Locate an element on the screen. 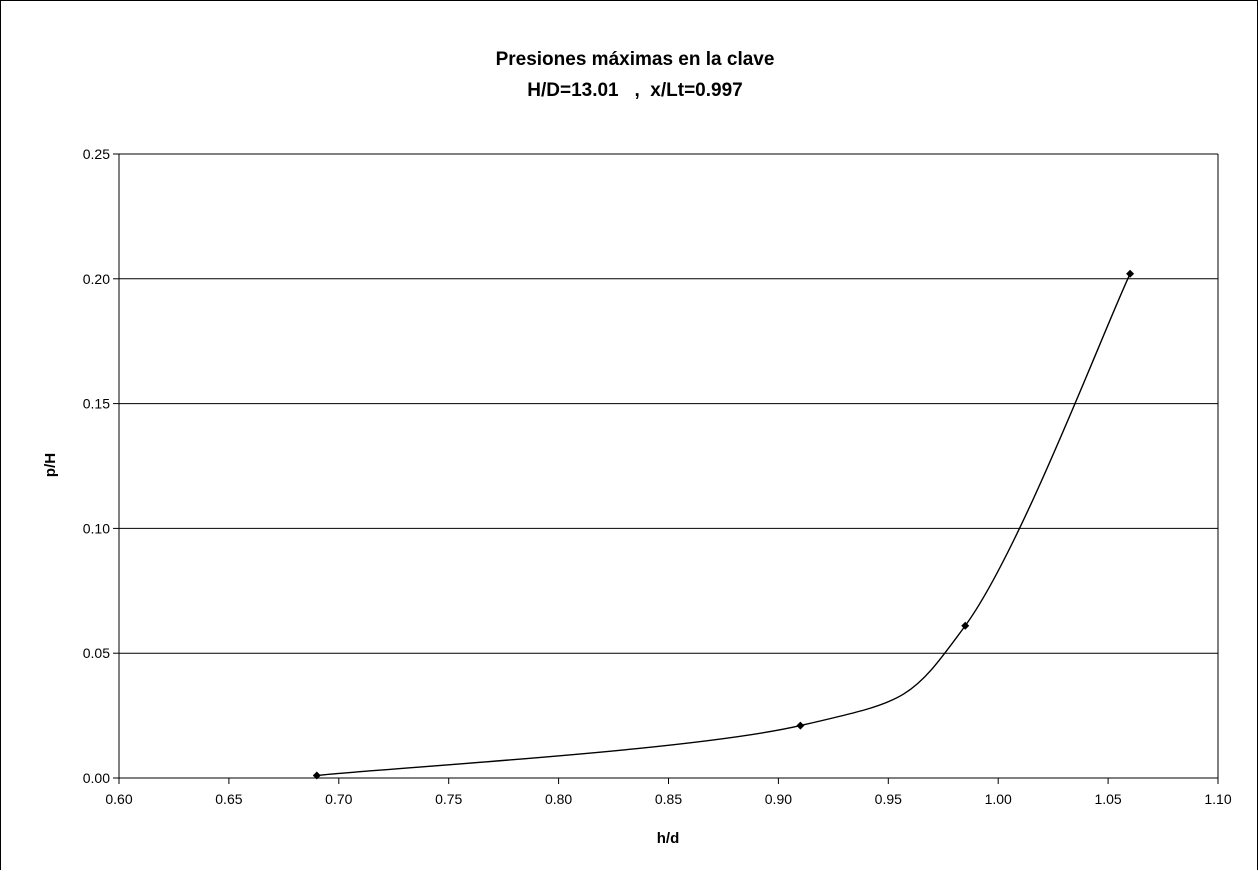 The height and width of the screenshot is (875, 1258). y-tick-label: 0.25 is located at coordinates (96, 154).